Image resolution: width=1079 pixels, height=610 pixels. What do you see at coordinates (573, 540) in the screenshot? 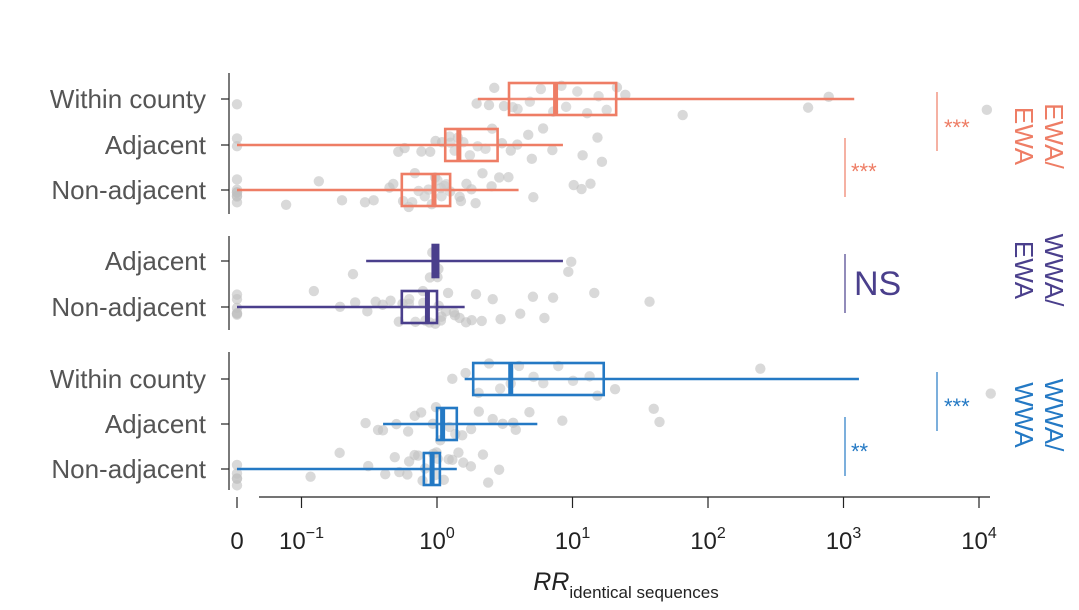
I see `x-tick-label: 10¹` at bounding box center [573, 540].